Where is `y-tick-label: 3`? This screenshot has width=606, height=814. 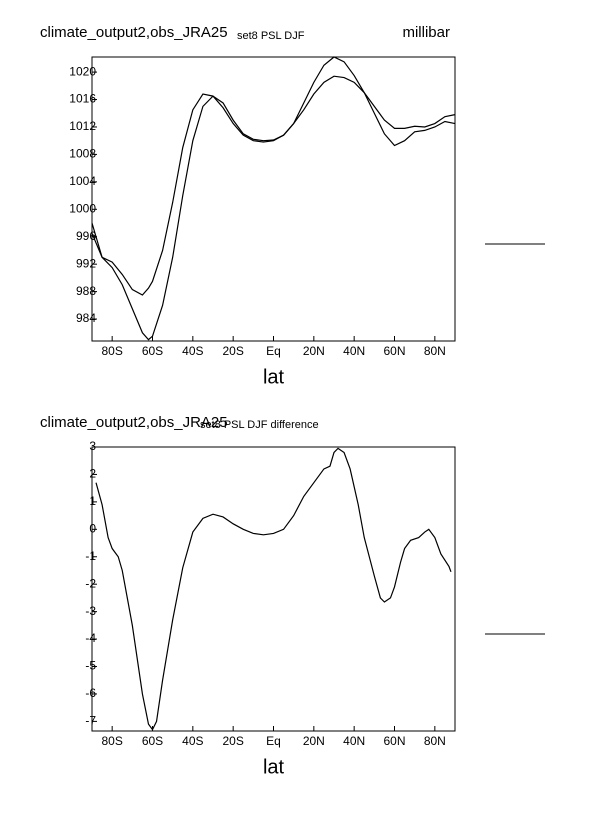 y-tick-label: 3 is located at coordinates (92, 446).